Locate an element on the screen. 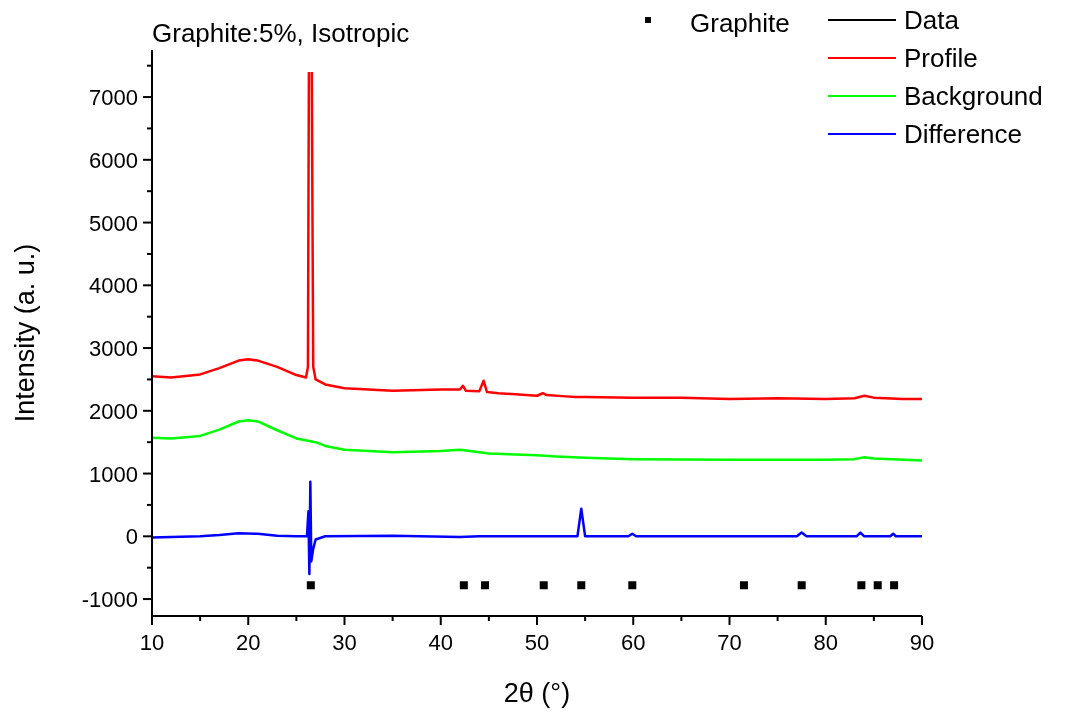 This screenshot has width=1070, height=716. y-tick-label: 5000 is located at coordinates (113, 223).